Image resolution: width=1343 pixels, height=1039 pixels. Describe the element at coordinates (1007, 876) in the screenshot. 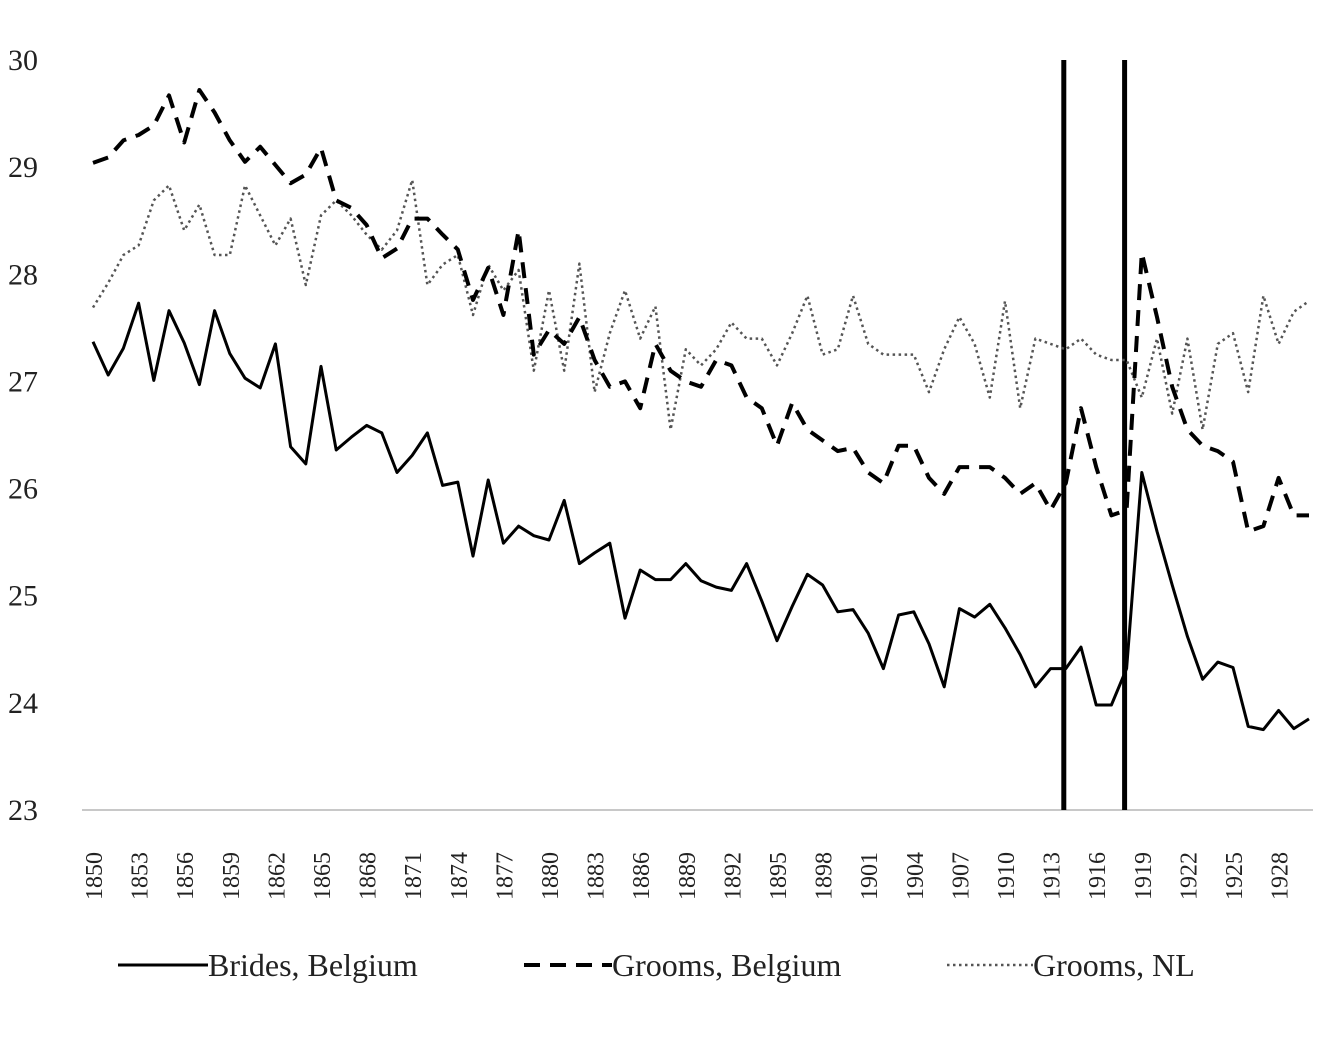

I see `x-tick-label: 1910` at that location.